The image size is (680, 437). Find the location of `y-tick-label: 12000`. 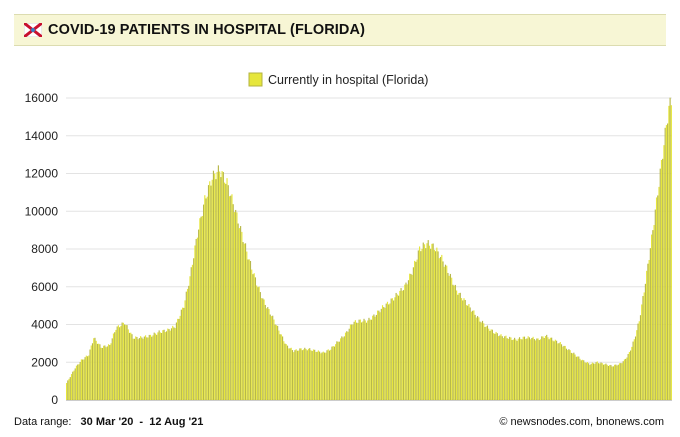

y-tick-label: 12000 is located at coordinates (42, 174).